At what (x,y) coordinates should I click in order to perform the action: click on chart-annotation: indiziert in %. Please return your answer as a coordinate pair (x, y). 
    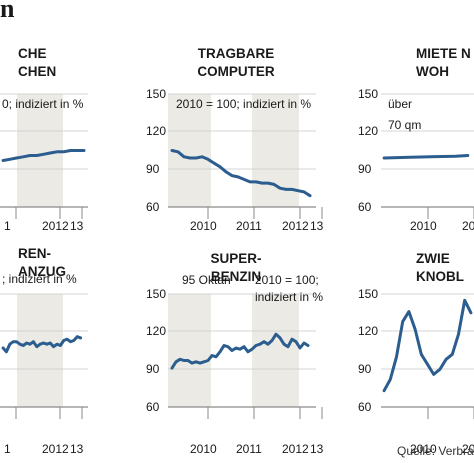
    Looking at the image, I should click on (289, 297).